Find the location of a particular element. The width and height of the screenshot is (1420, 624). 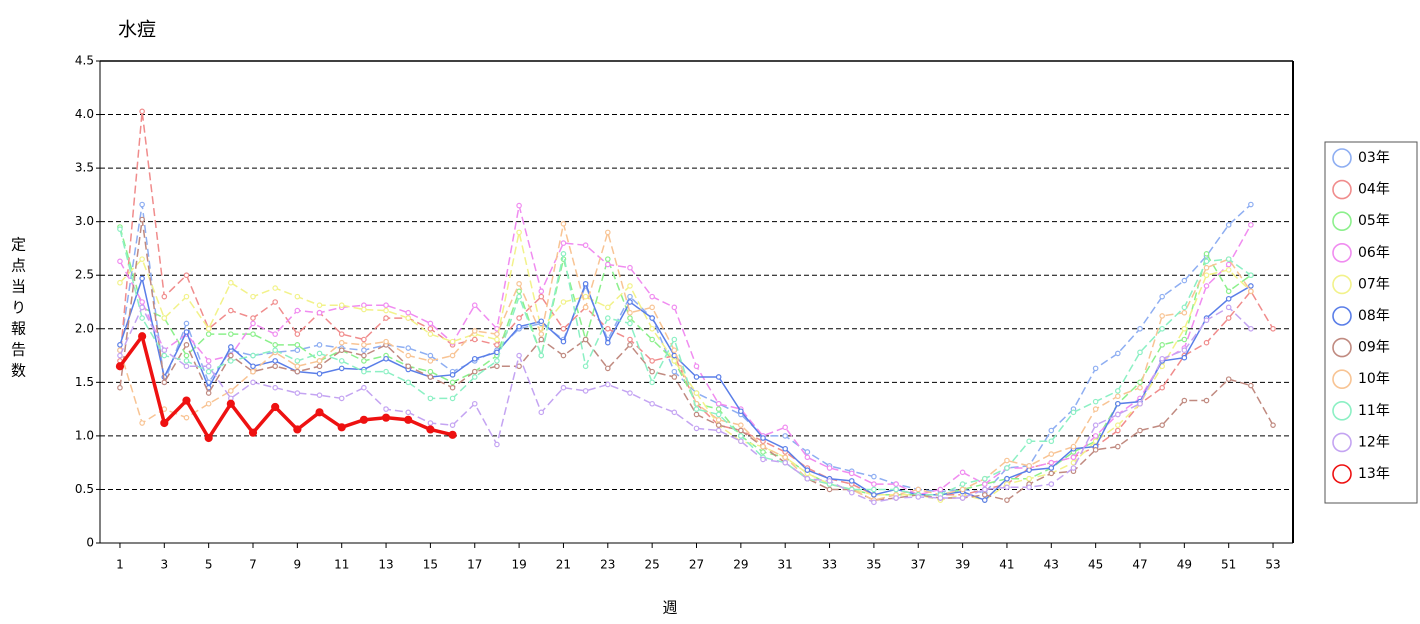

x-tick-label: 47 is located at coordinates (1139, 565).